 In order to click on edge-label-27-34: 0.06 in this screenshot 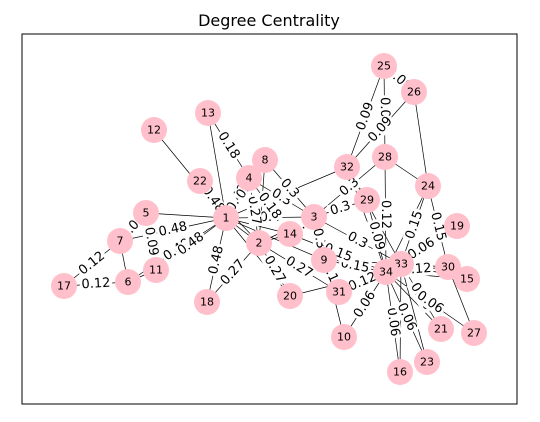, I will do `click(430, 302)`.